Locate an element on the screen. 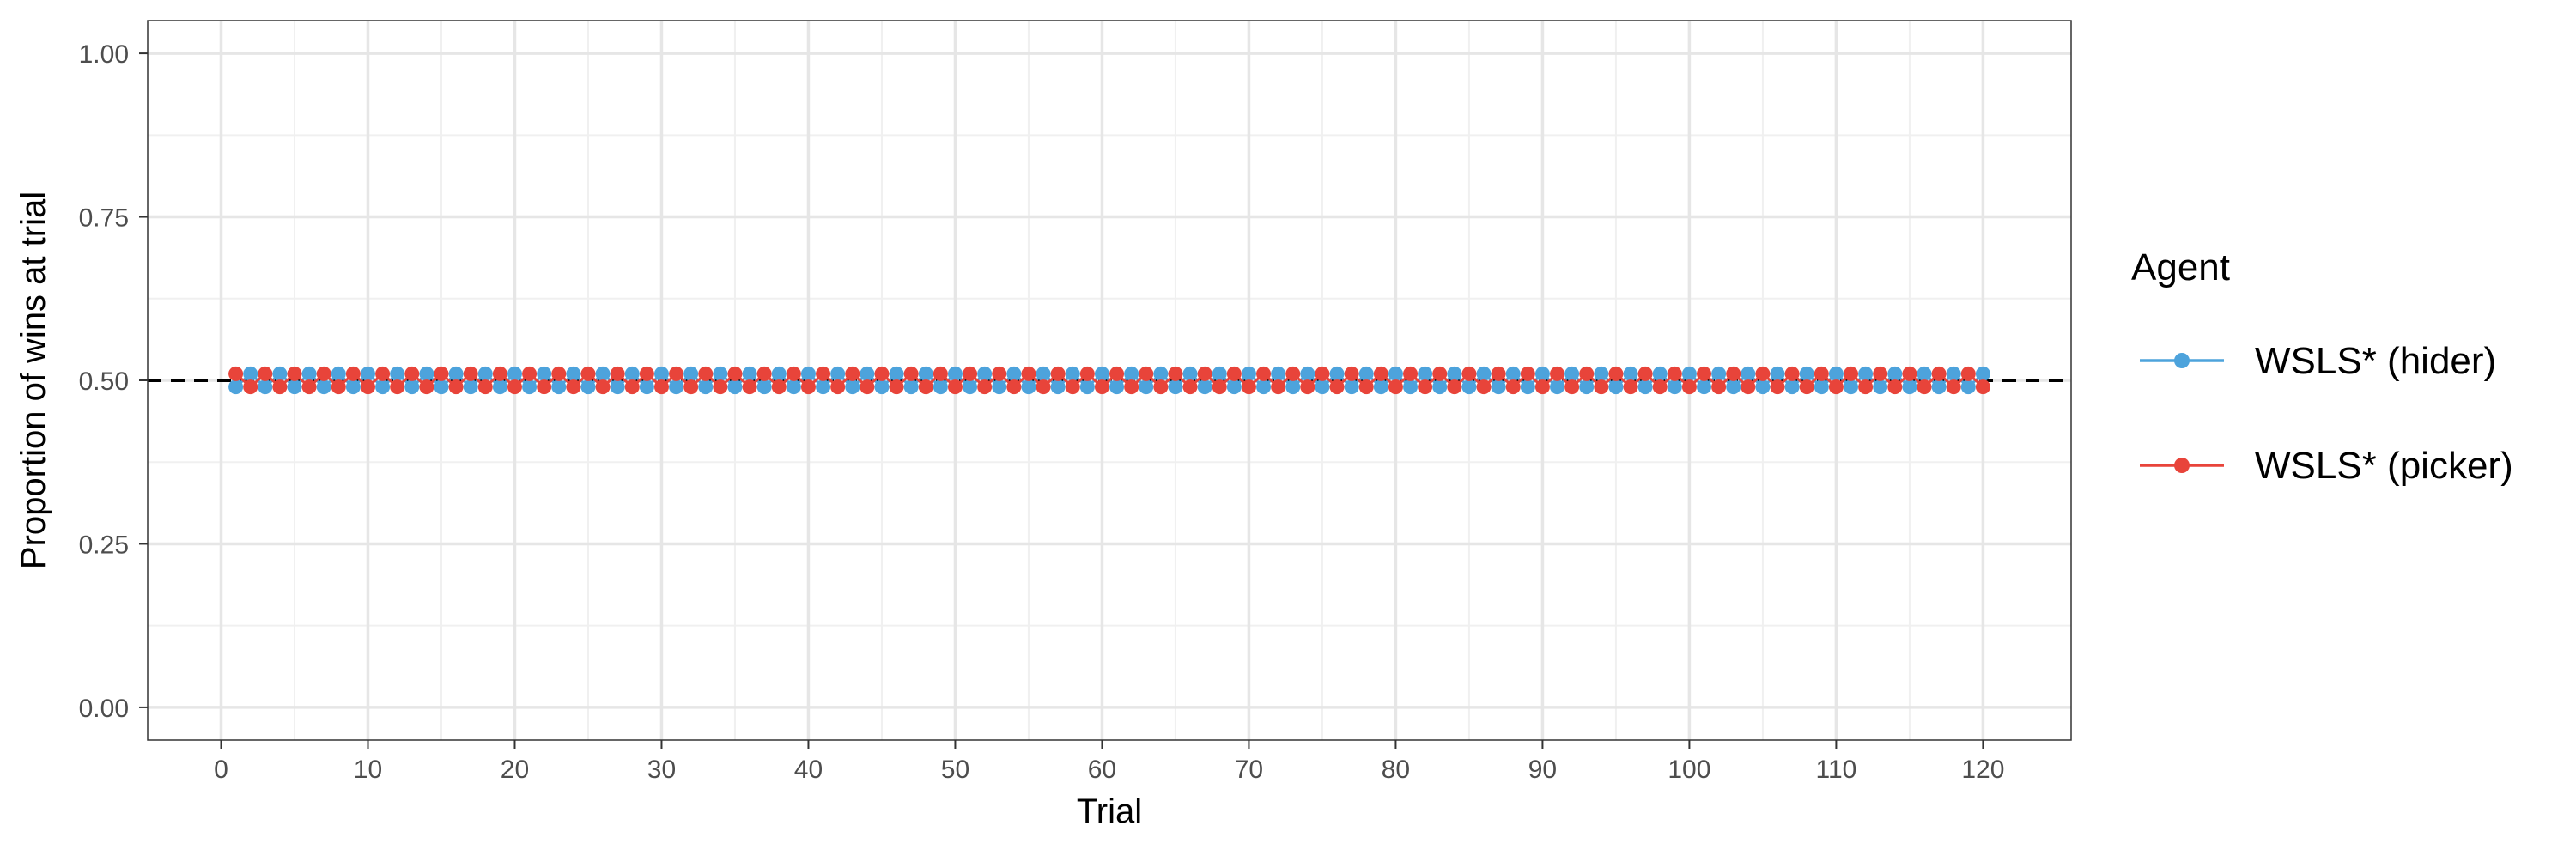 The width and height of the screenshot is (2576, 850). y-tick-label: 0.00 is located at coordinates (104, 709).